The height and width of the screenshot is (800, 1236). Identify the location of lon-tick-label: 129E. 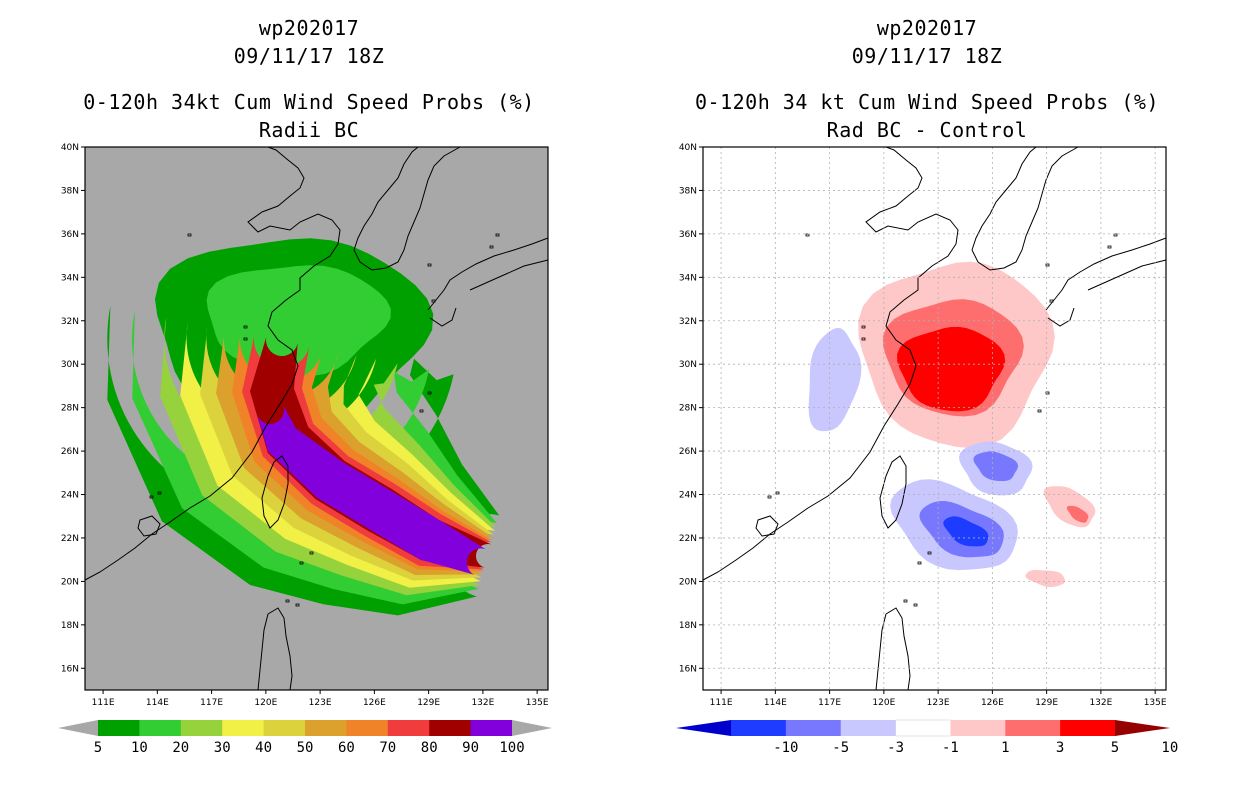
(428, 703).